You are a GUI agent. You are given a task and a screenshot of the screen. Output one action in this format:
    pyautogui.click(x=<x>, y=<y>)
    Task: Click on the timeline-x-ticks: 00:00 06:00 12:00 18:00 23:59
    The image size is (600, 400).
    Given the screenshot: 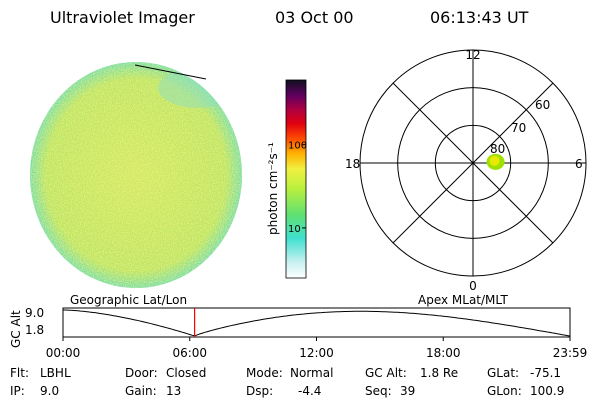 What is the action you would take?
    pyautogui.click(x=317, y=348)
    